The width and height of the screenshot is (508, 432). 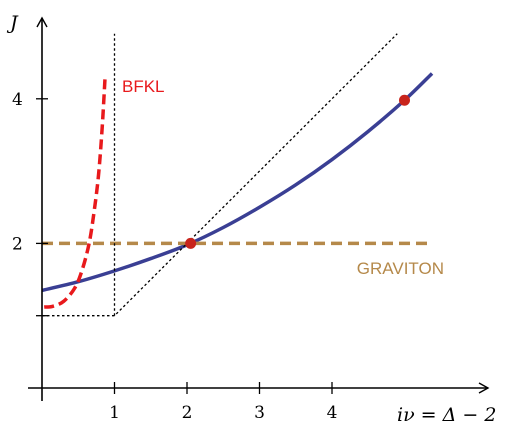 What do you see at coordinates (17, 100) in the screenshot?
I see `y-tick-label-4: 4` at bounding box center [17, 100].